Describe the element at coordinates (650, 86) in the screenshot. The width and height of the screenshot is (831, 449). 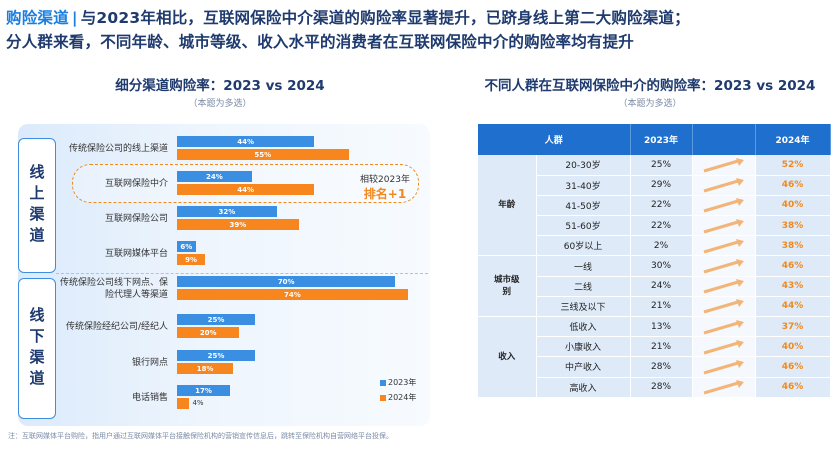
I see `right-table-title: 不同人群在互联网保险中介的购险率：2023 vs 2024` at that location.